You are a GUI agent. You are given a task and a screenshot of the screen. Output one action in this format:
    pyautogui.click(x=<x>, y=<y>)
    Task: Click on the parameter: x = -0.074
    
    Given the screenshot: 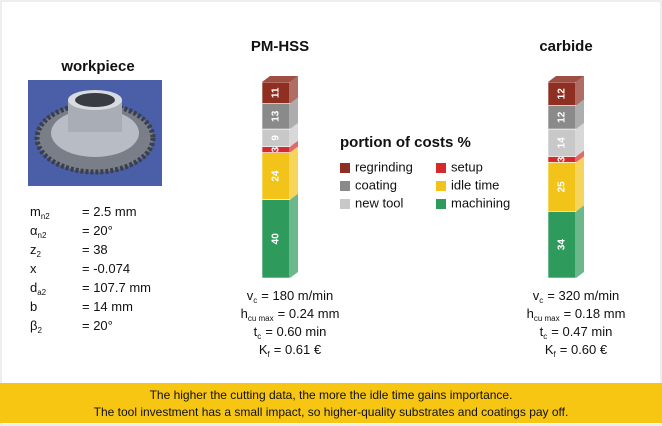 What is the action you would take?
    pyautogui.click(x=80, y=268)
    